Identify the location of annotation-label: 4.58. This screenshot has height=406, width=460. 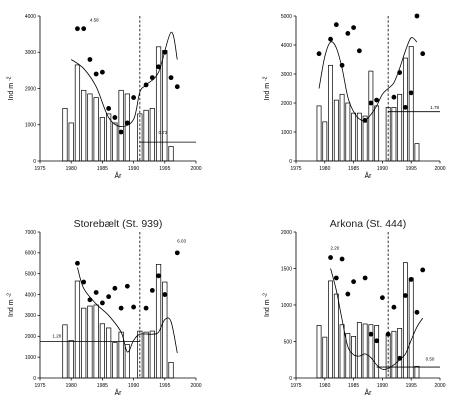
(94, 19).